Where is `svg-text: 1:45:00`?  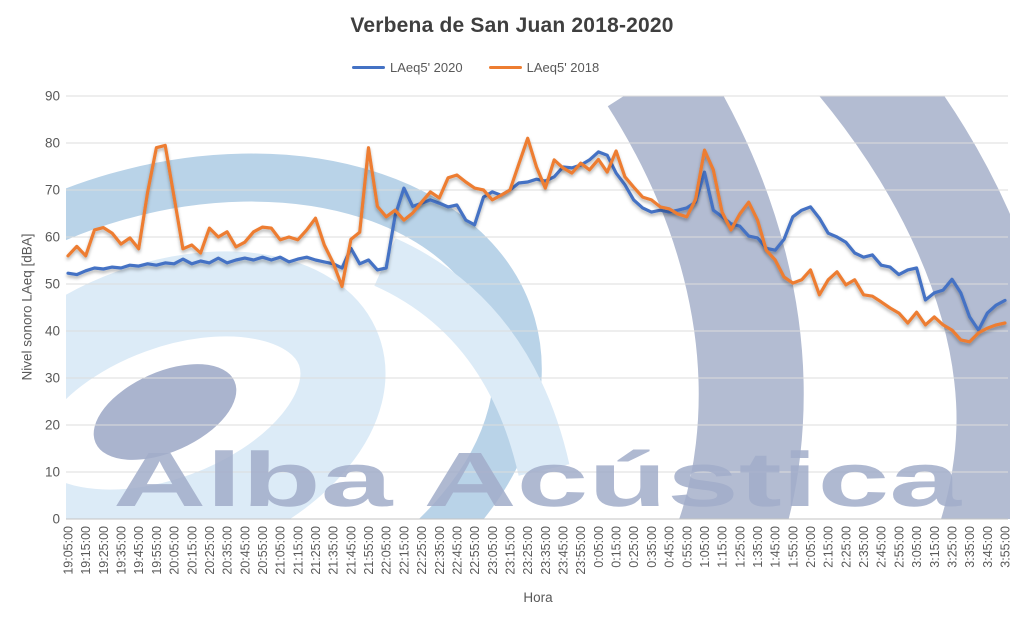
svg-text: 1:45:00 is located at coordinates (776, 547).